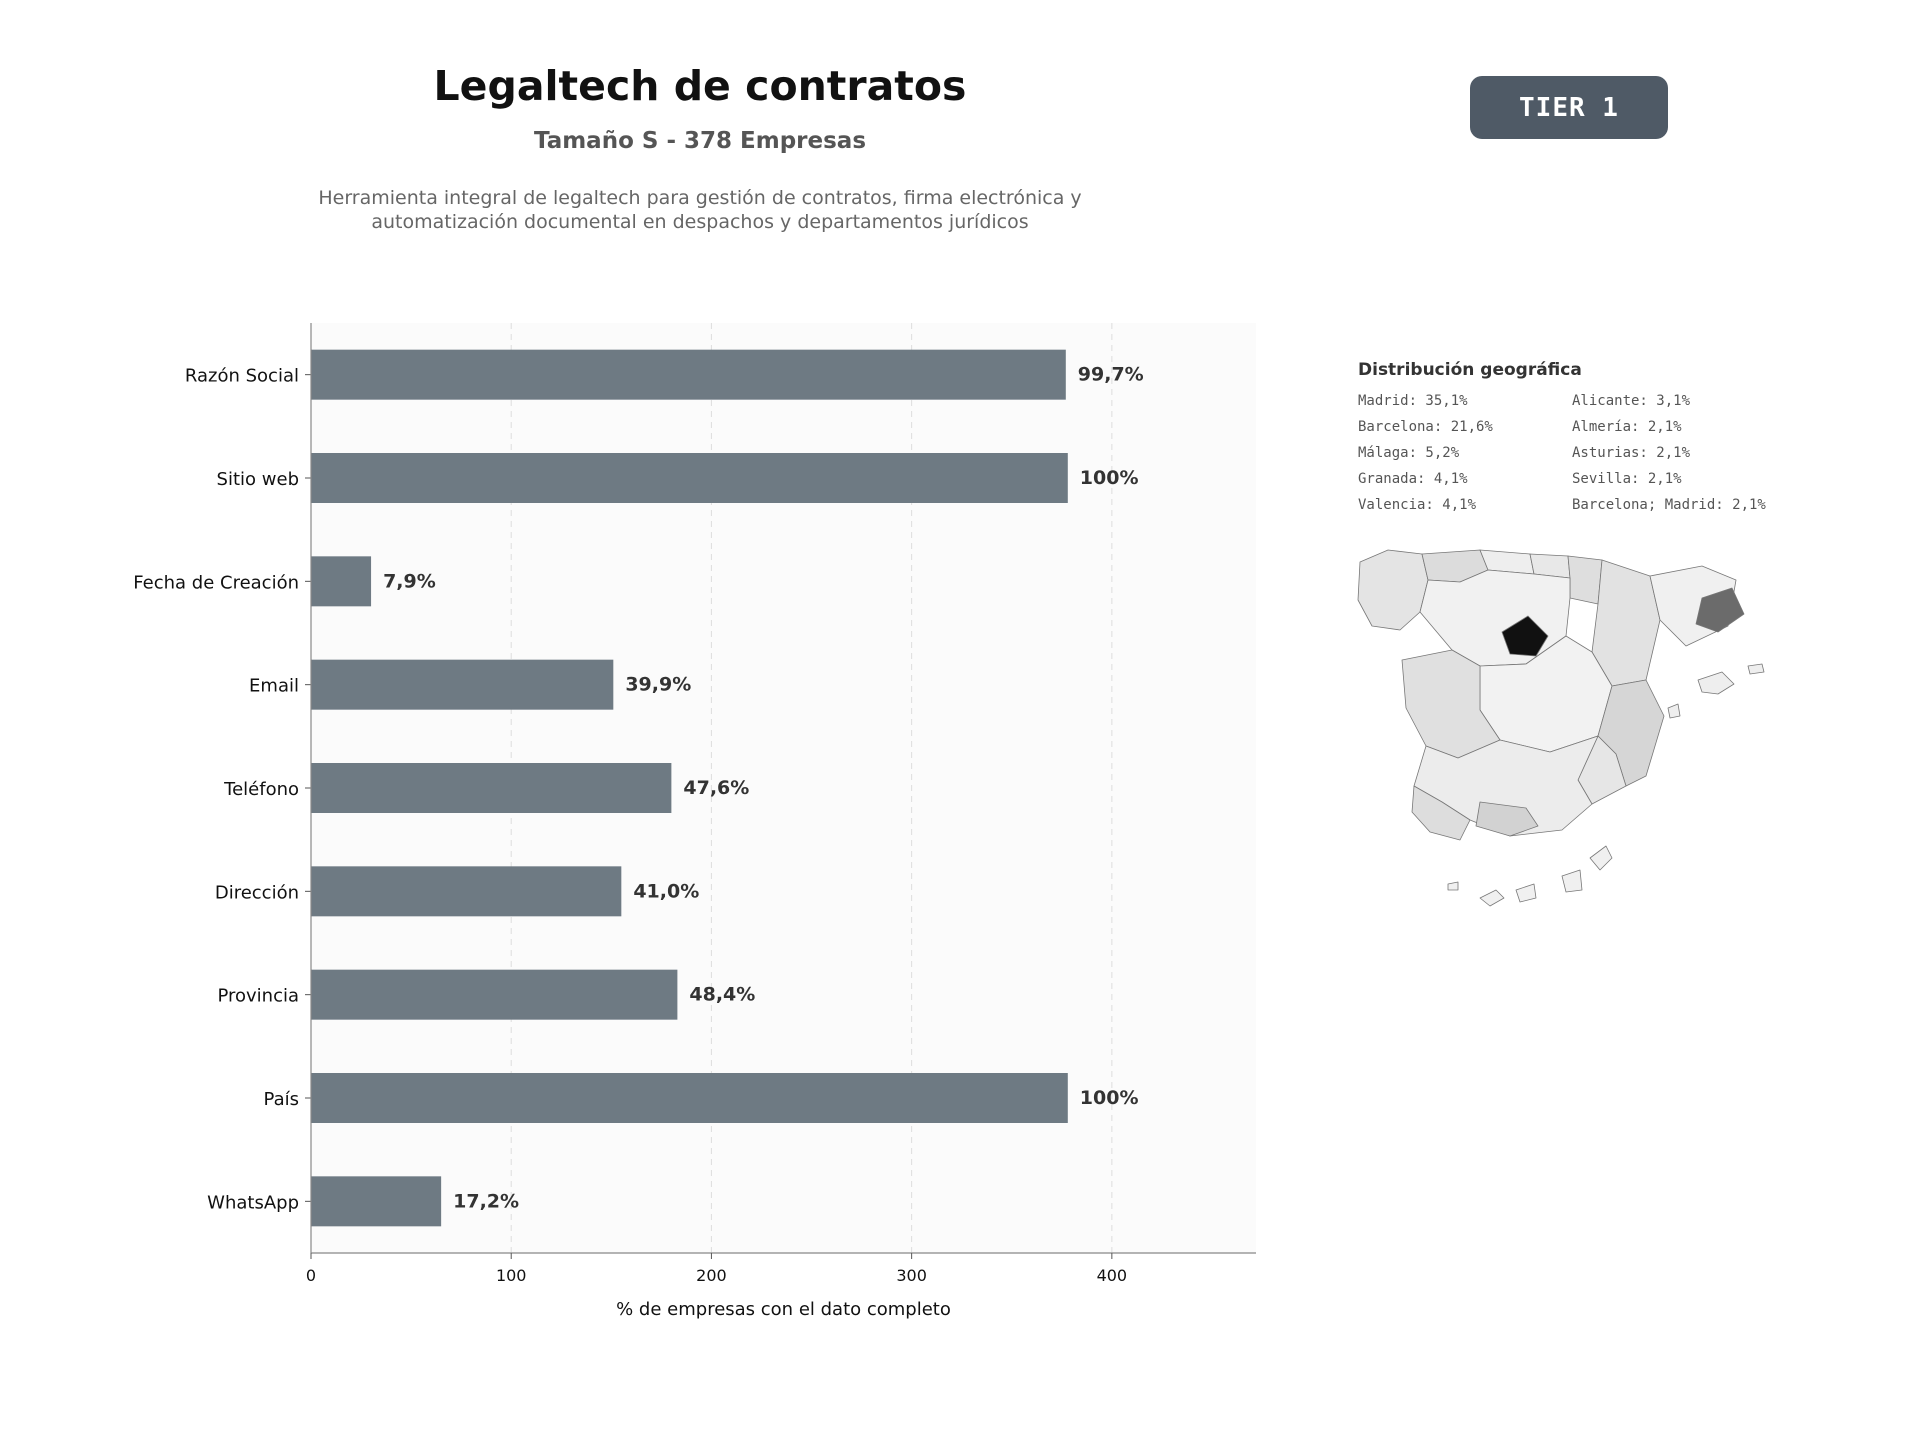  Describe the element at coordinates (1441, 813) in the screenshot. I see `map-region-portugal-gap` at that location.